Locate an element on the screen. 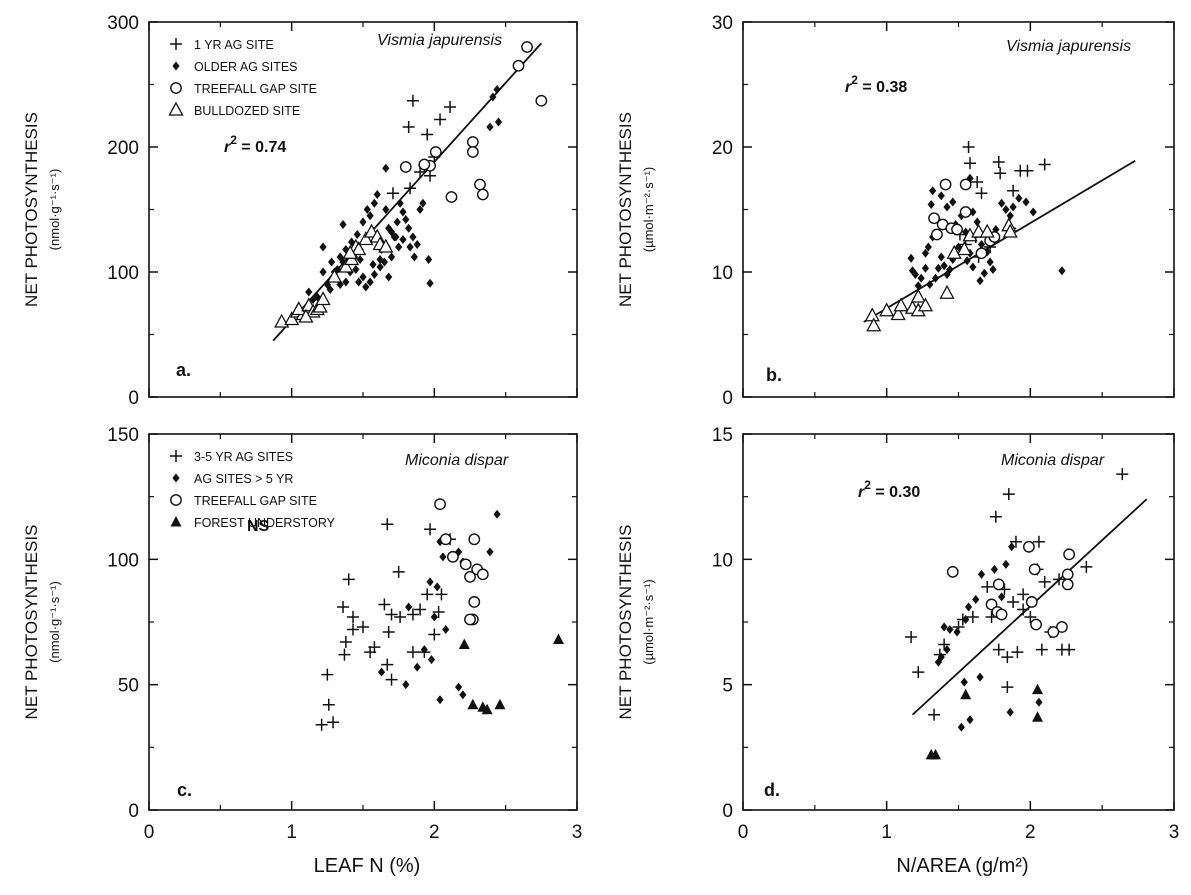 This screenshot has width=1191, height=895. y-tick-label: 50 is located at coordinates (128, 686).